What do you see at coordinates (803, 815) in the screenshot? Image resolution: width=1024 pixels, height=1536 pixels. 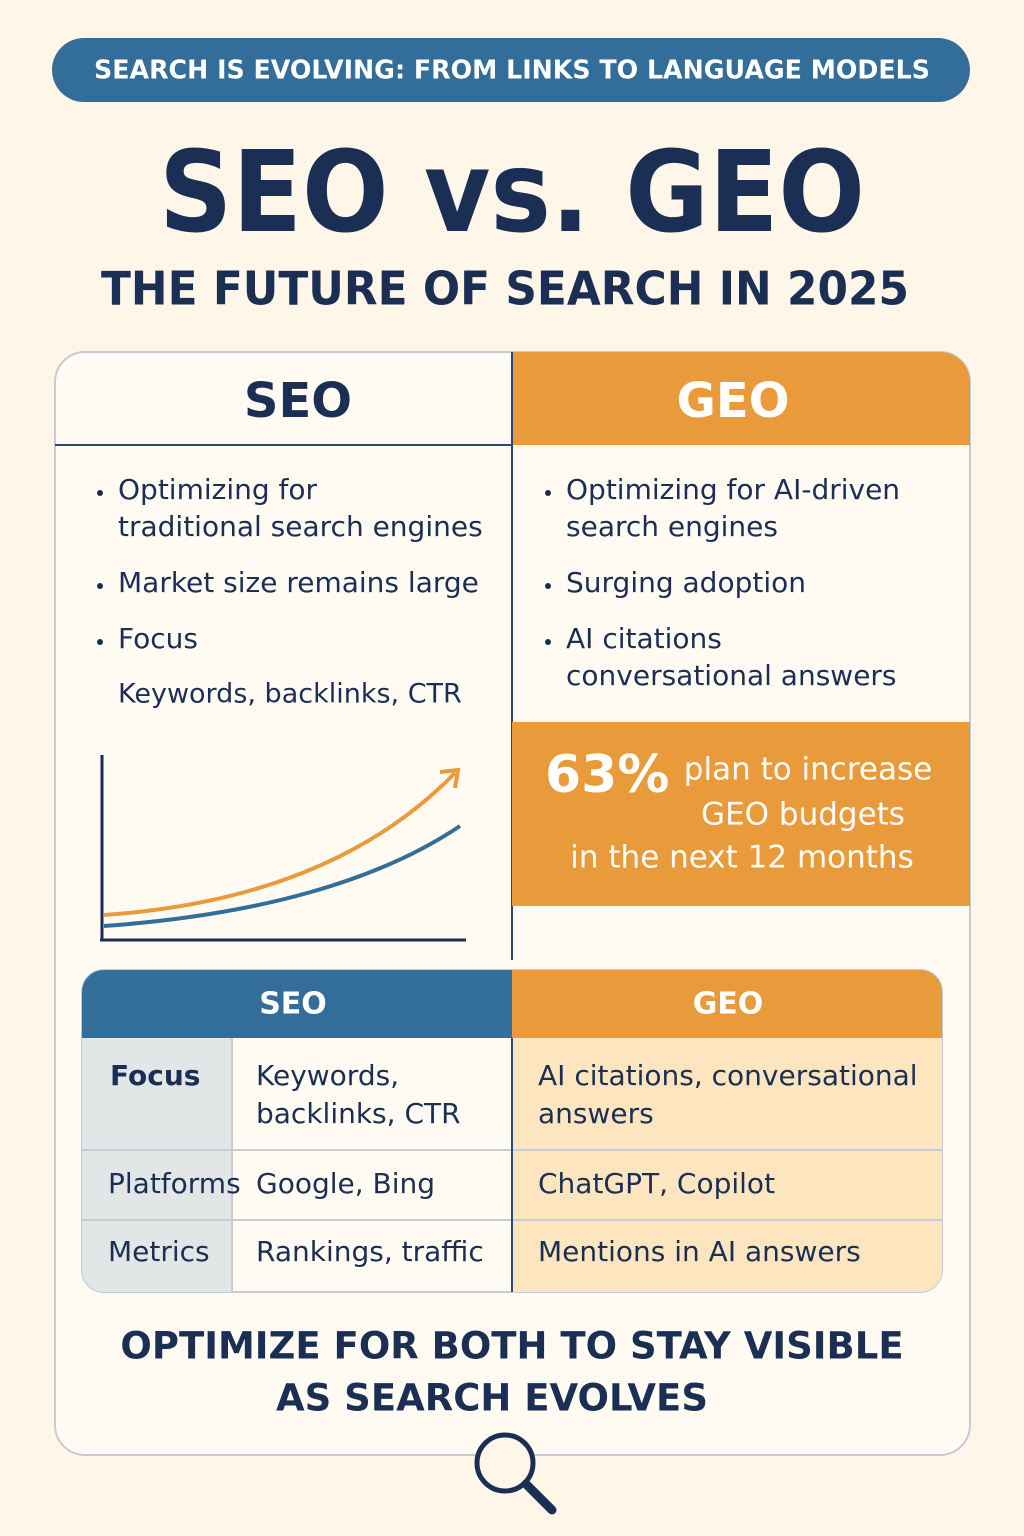 I see `stat-text: GEO budgets` at bounding box center [803, 815].